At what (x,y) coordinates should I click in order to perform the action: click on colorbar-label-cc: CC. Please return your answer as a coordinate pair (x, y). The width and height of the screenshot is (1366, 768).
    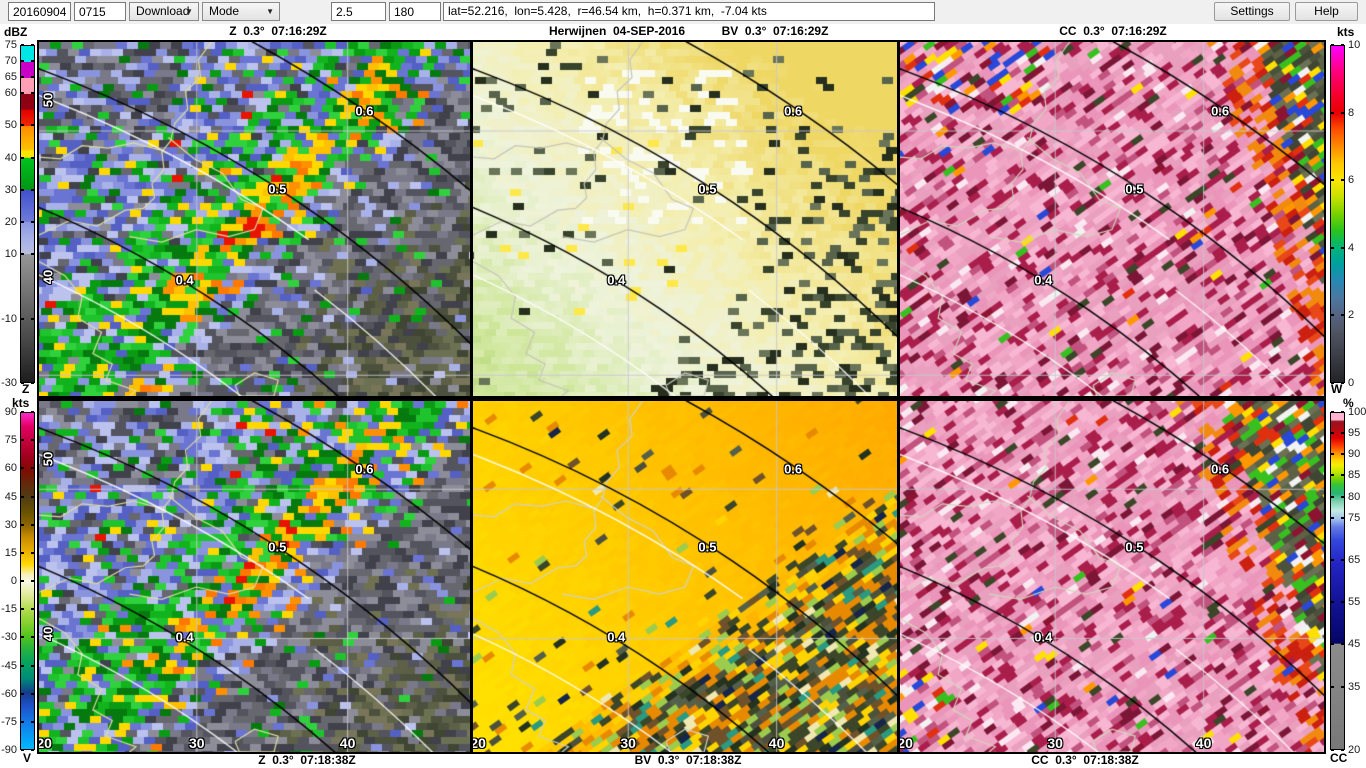
    Looking at the image, I should click on (1339, 758).